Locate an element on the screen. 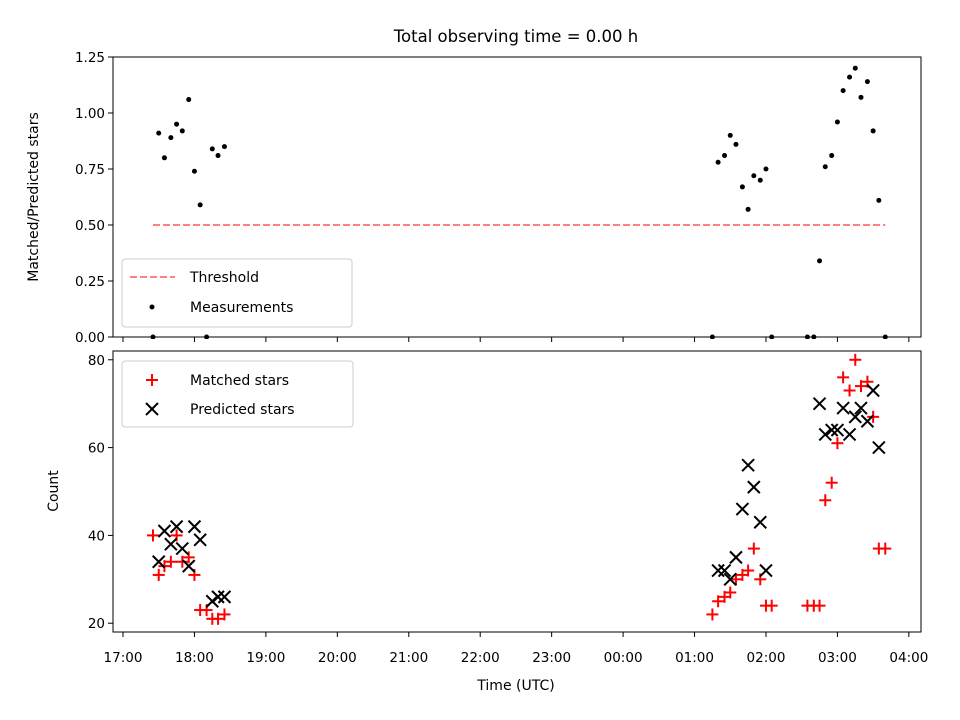 This screenshot has width=960, height=720. x-tick-label: 03:00 is located at coordinates (837, 658).